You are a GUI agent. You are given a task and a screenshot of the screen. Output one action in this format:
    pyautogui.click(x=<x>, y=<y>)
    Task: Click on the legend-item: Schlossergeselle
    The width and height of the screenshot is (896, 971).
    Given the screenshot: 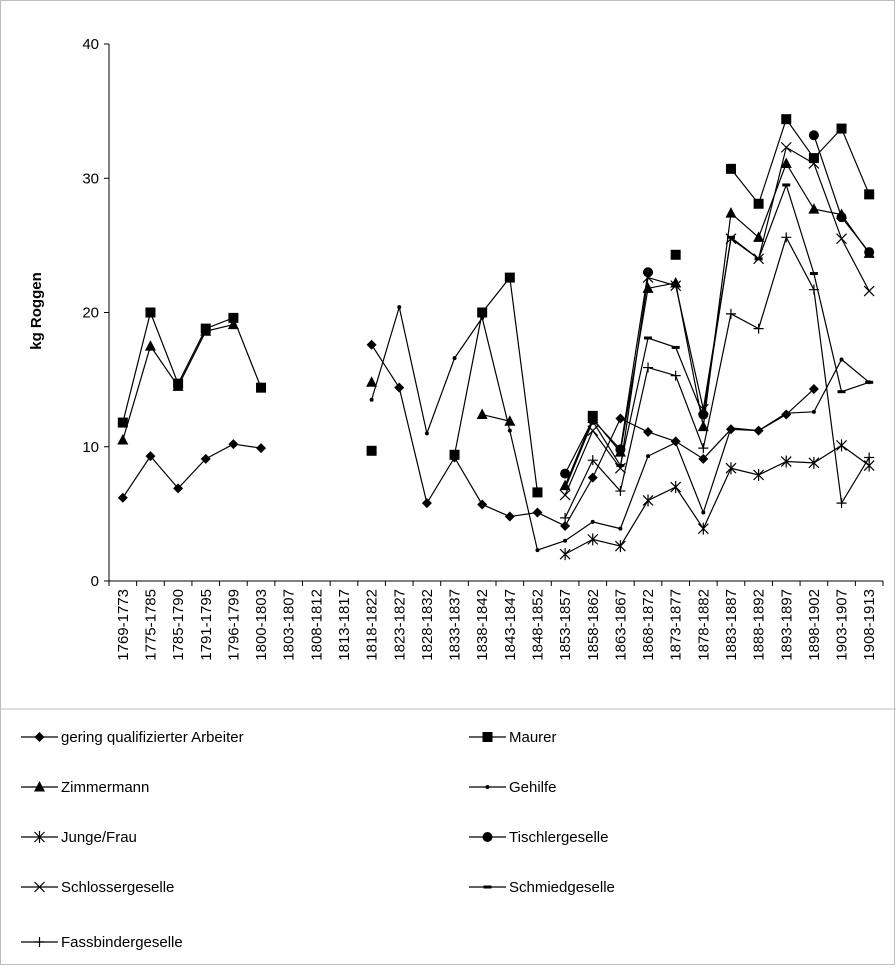 What is the action you would take?
    pyautogui.click(x=97, y=887)
    